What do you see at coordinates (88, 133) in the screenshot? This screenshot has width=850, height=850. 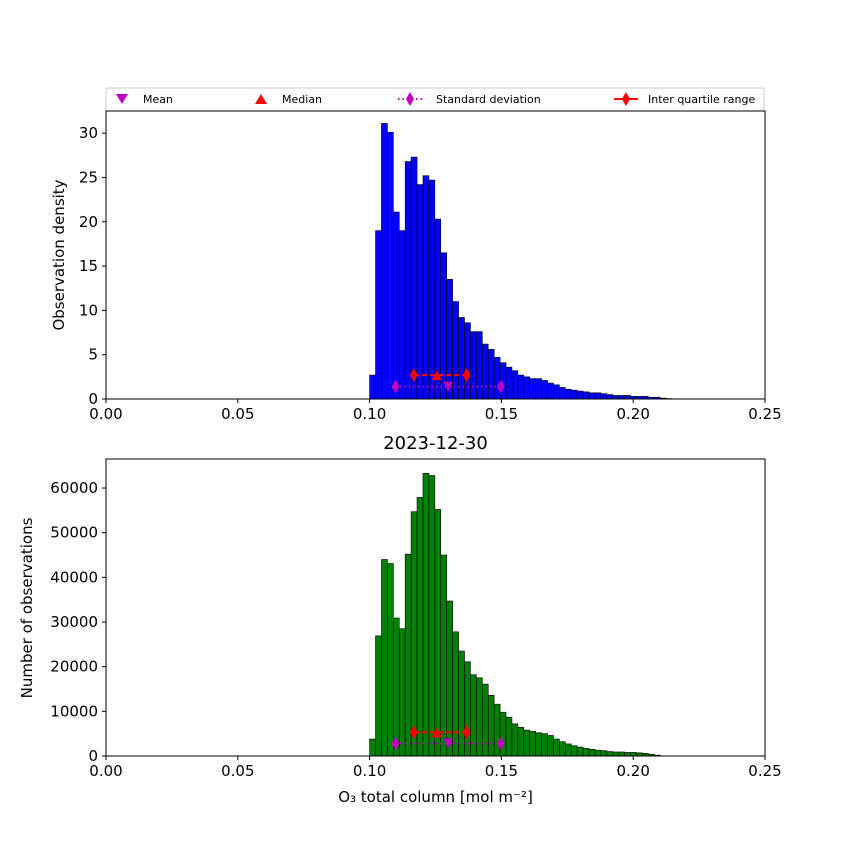 I see `top-y-tick-label: 30` at bounding box center [88, 133].